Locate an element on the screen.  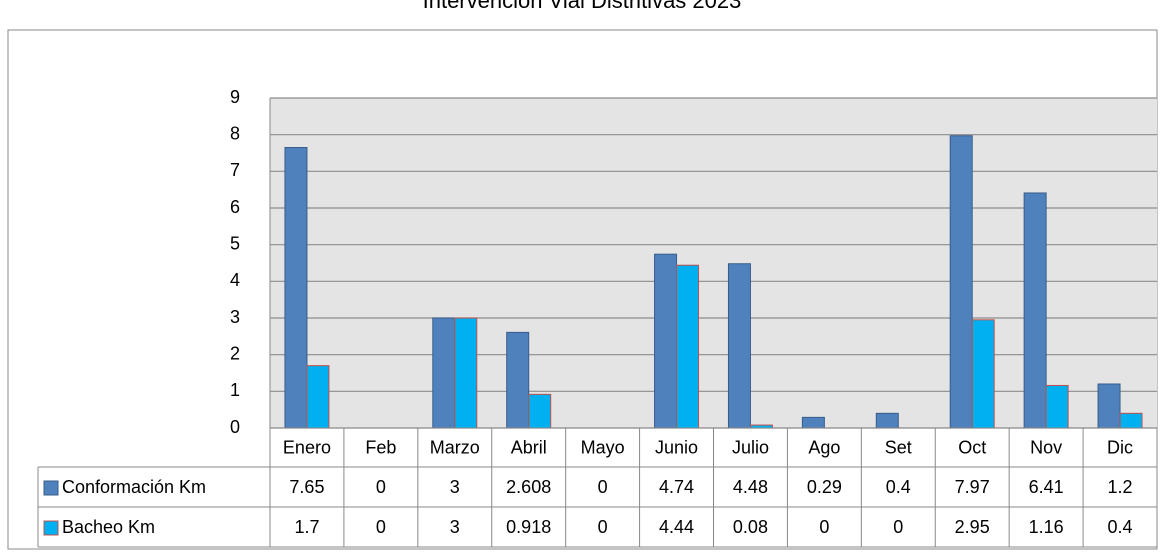
table-value: 1.7 is located at coordinates (306, 527).